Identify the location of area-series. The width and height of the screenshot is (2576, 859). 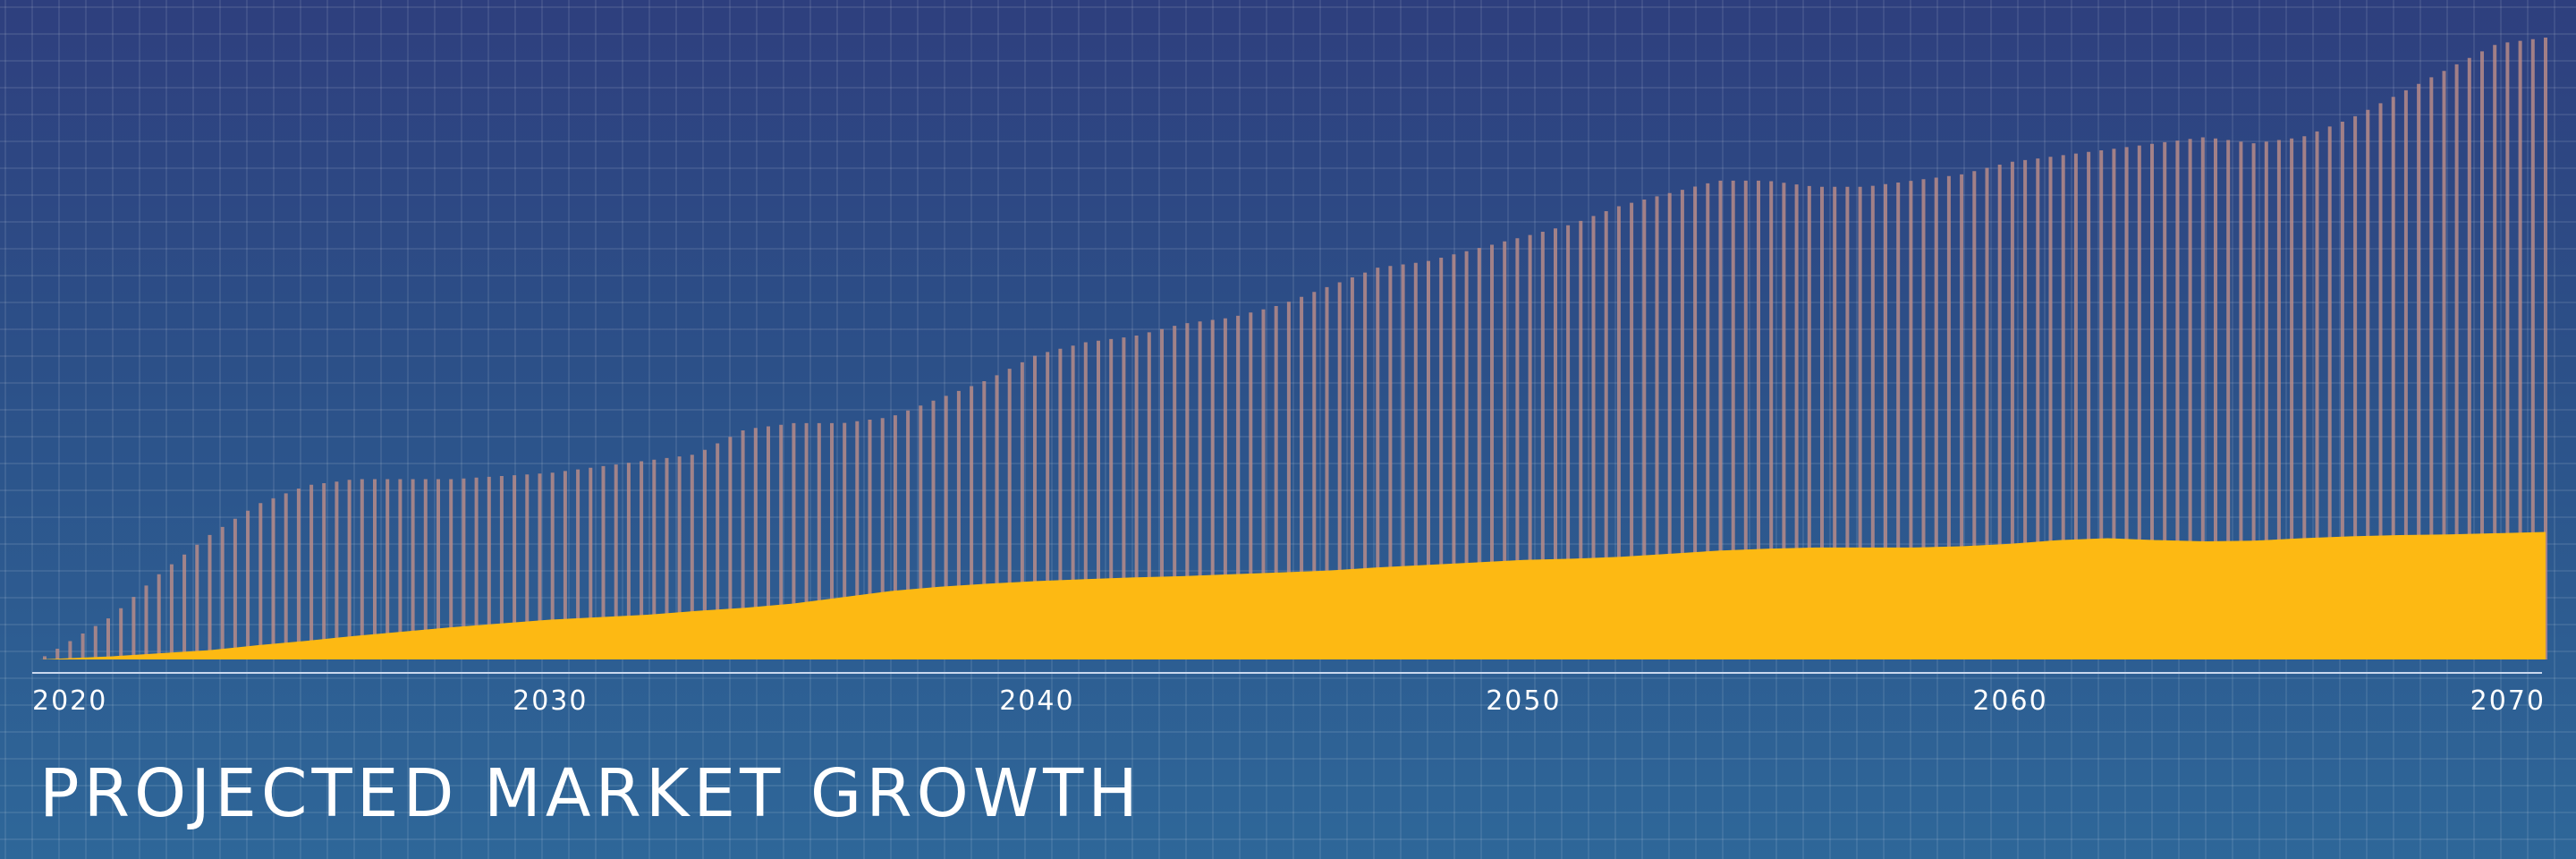
(1292, 595).